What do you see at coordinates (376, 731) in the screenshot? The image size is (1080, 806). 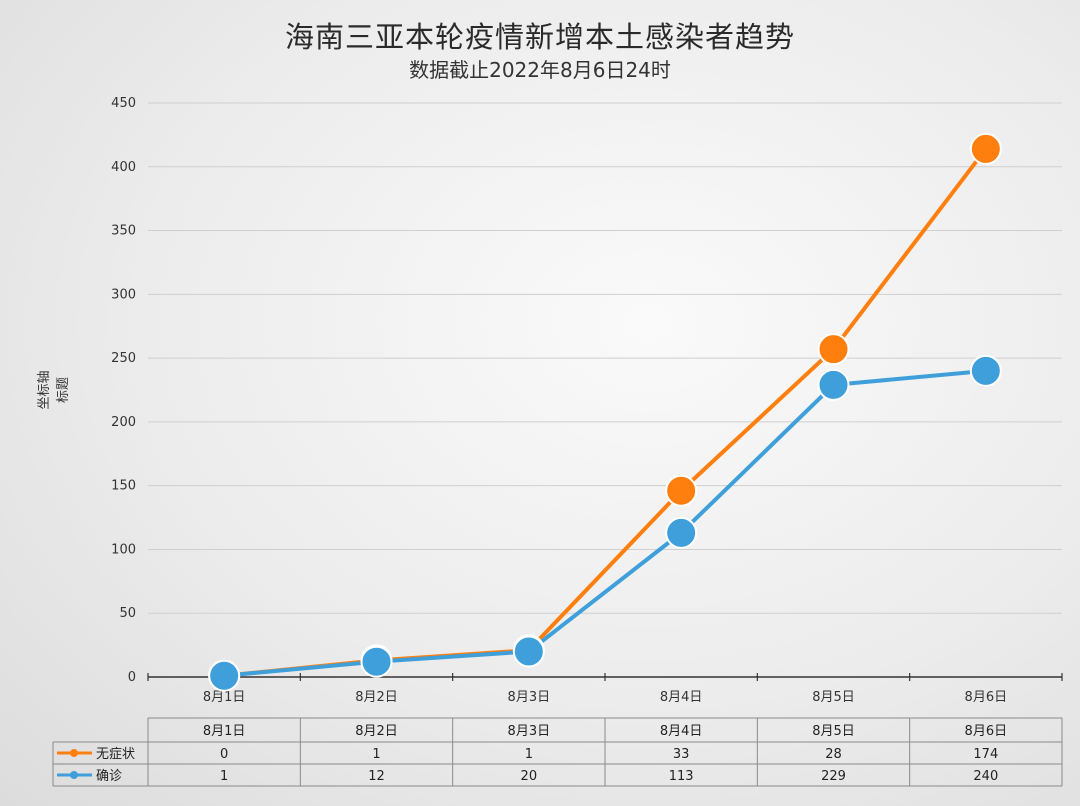 I see `table-header-cell: 8月2日` at bounding box center [376, 731].